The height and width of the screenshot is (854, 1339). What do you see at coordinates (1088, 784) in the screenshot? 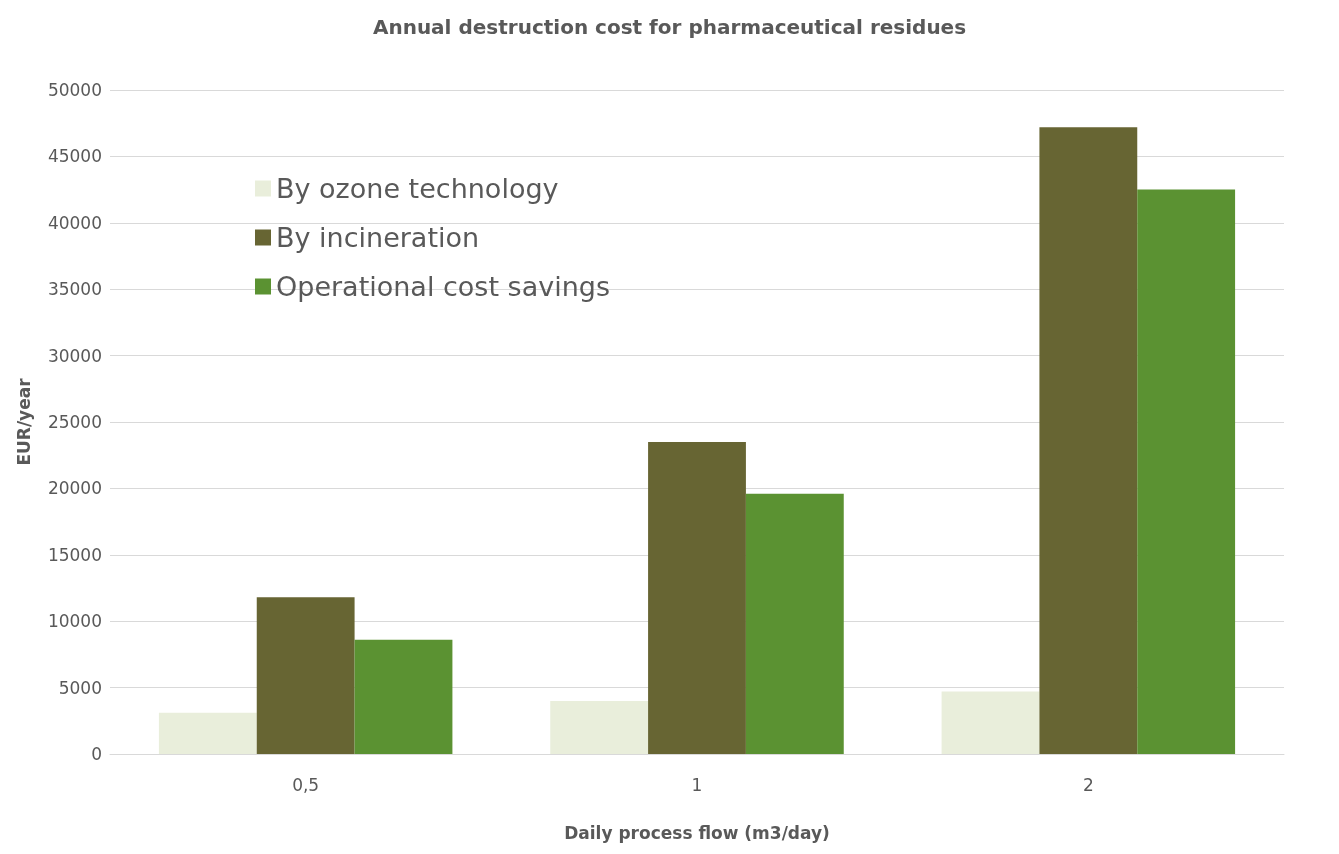
I see `x-tick-label: 2` at bounding box center [1088, 784].